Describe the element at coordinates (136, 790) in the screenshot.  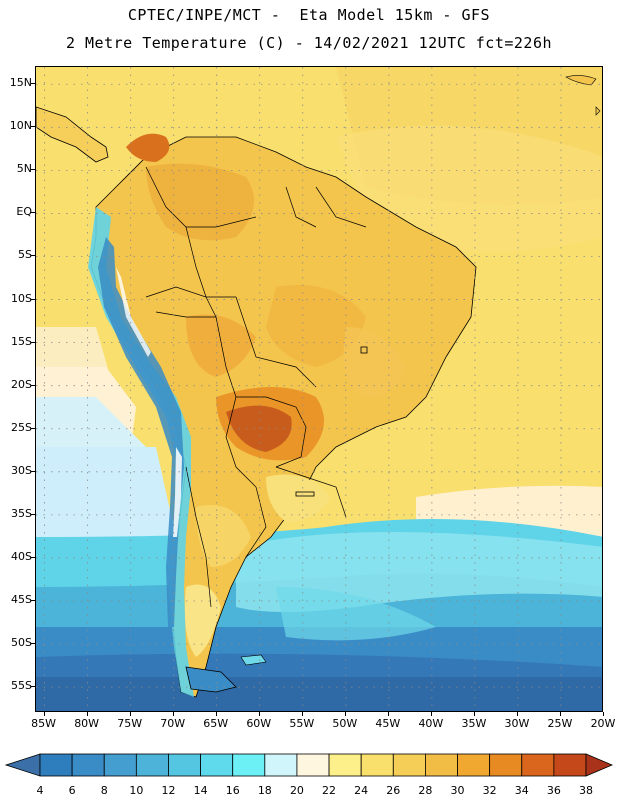
I see `colorbar-tick-label: 10` at that location.